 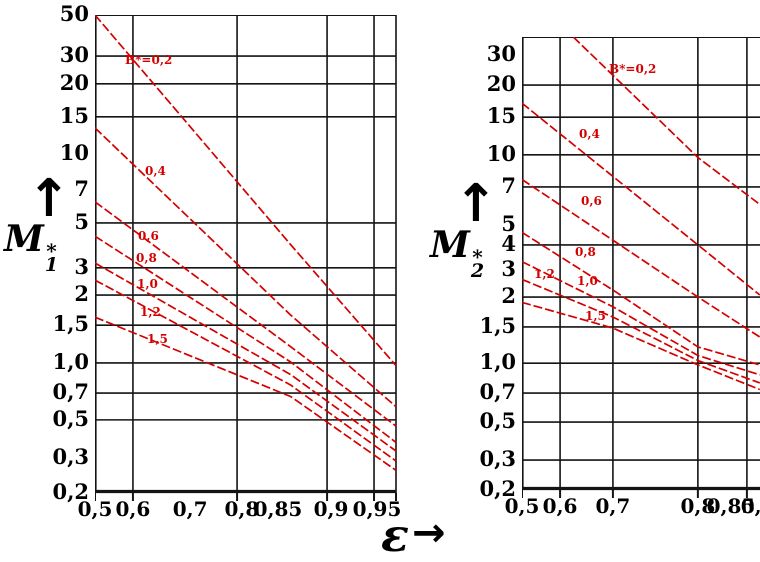 I want to click on x-axis-title: ε →, so click(x=413, y=535).